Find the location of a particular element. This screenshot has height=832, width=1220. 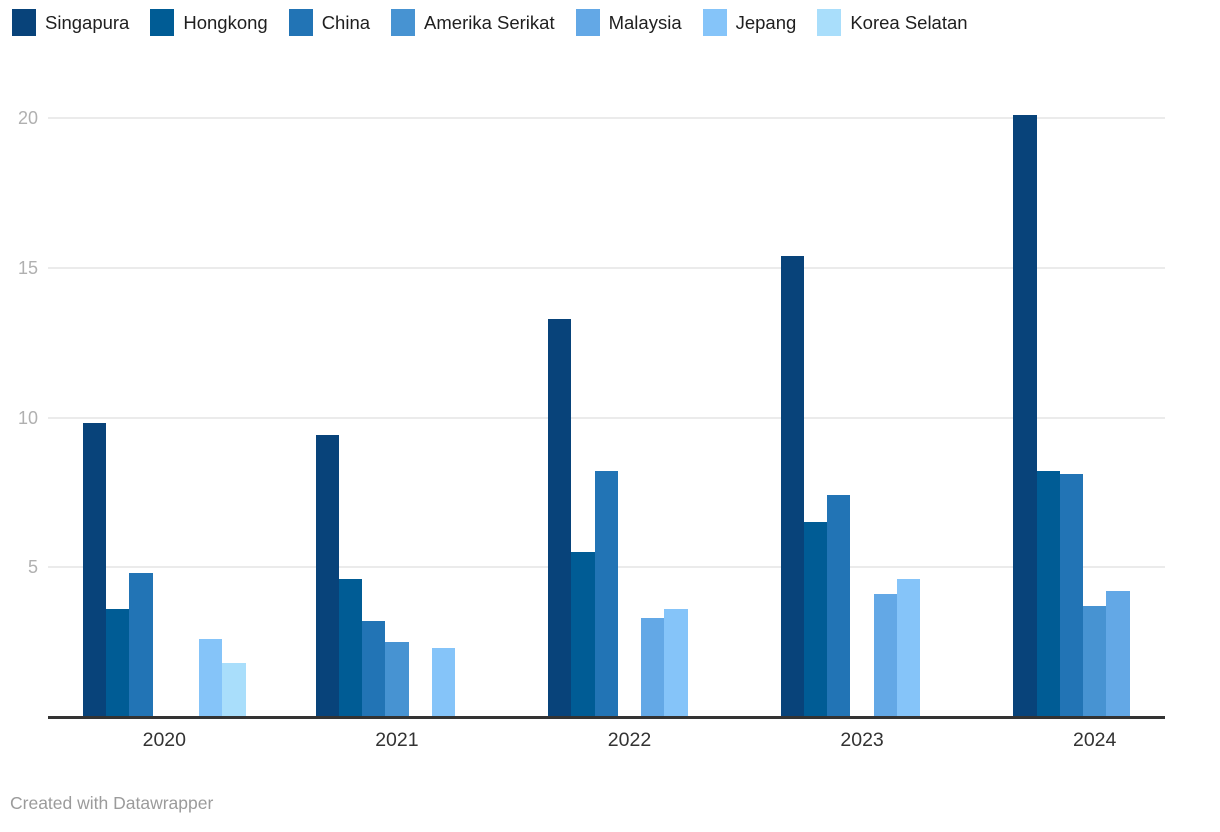

bar-singapura-2022 is located at coordinates (560, 517).